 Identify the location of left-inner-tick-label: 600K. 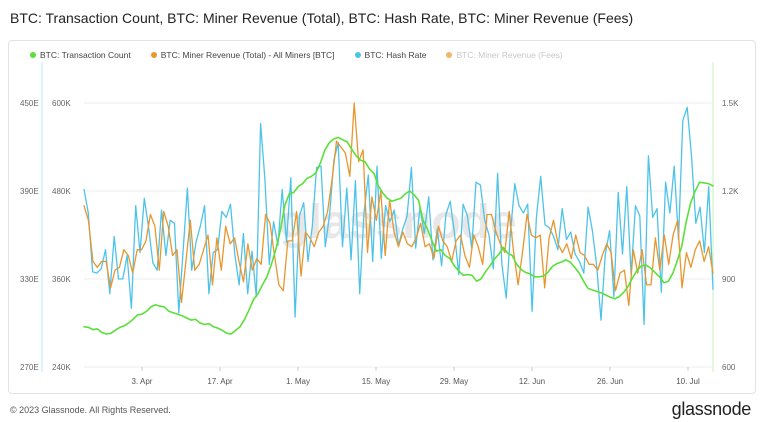
(61, 103).